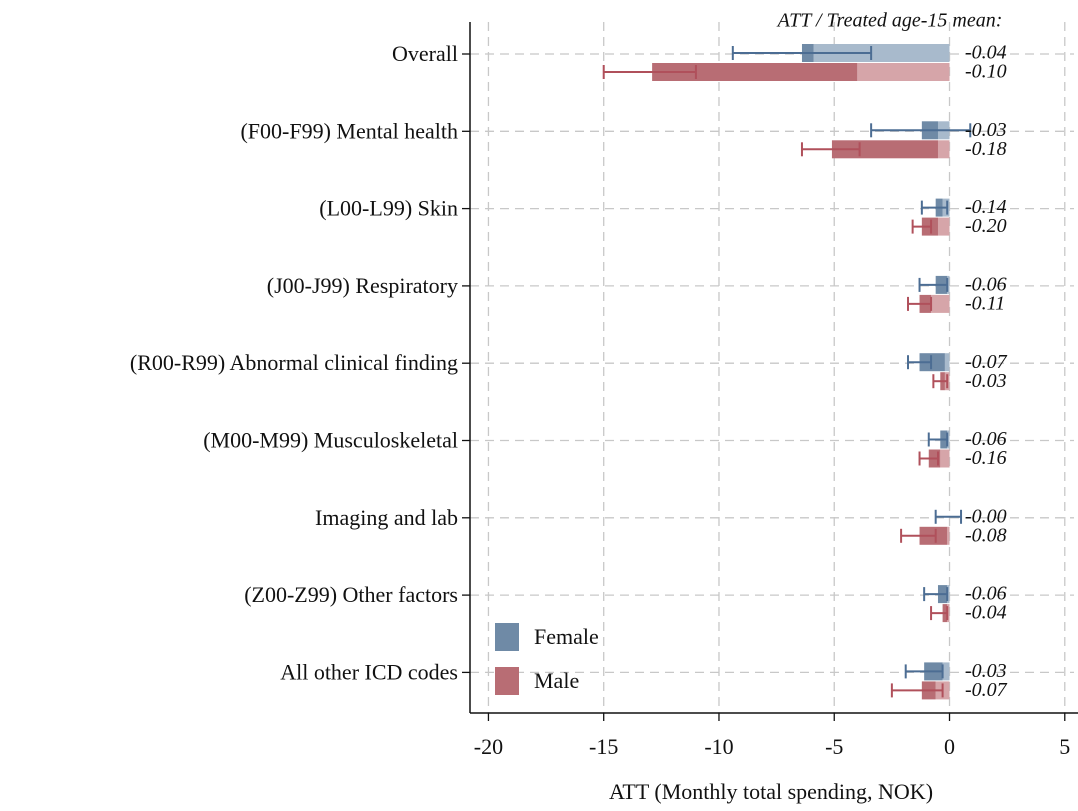 This screenshot has height=811, width=1078. I want to click on x-tick-label: -5, so click(834, 746).